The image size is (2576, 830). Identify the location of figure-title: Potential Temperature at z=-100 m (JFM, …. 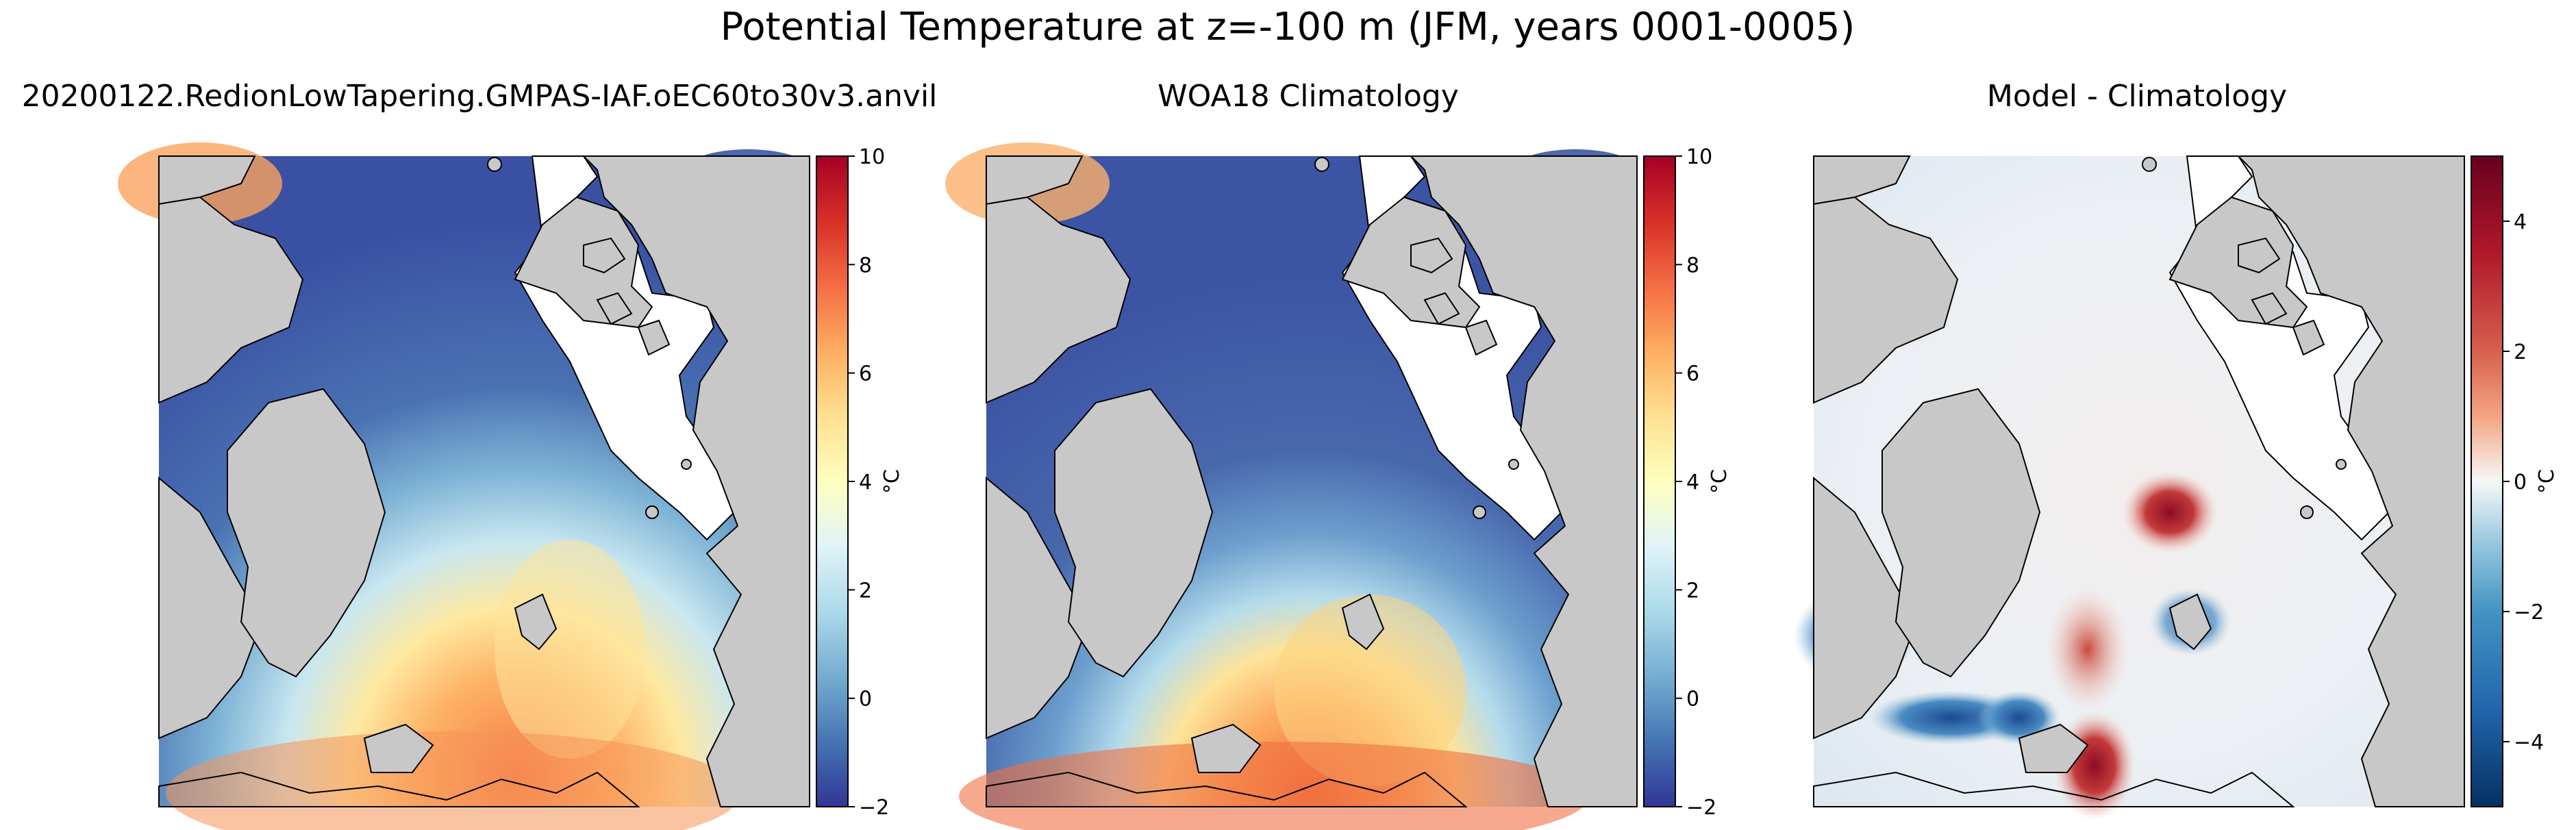
(1288, 27).